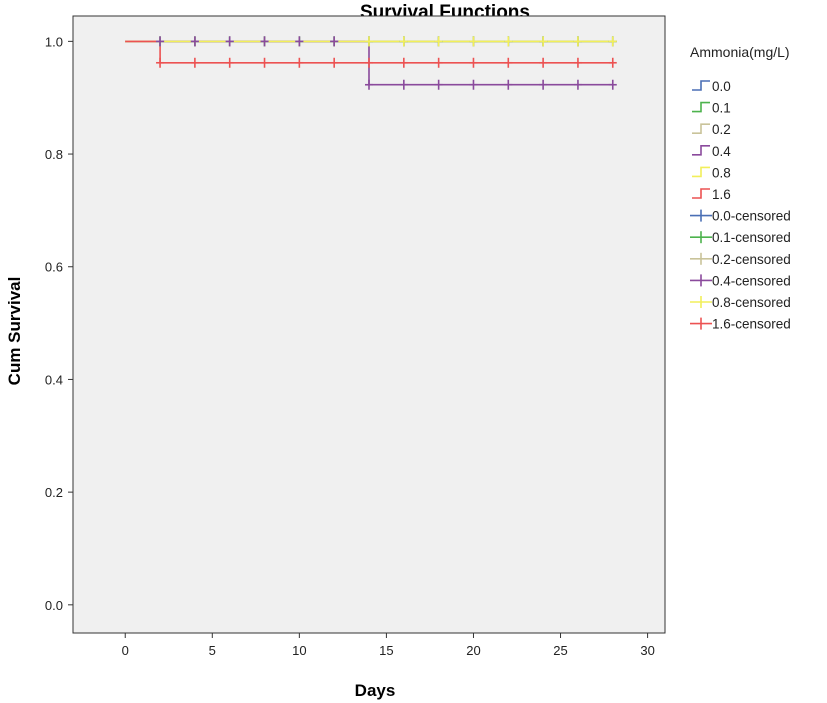  What do you see at coordinates (721, 194) in the screenshot?
I see `legend-label: 1.6` at bounding box center [721, 194].